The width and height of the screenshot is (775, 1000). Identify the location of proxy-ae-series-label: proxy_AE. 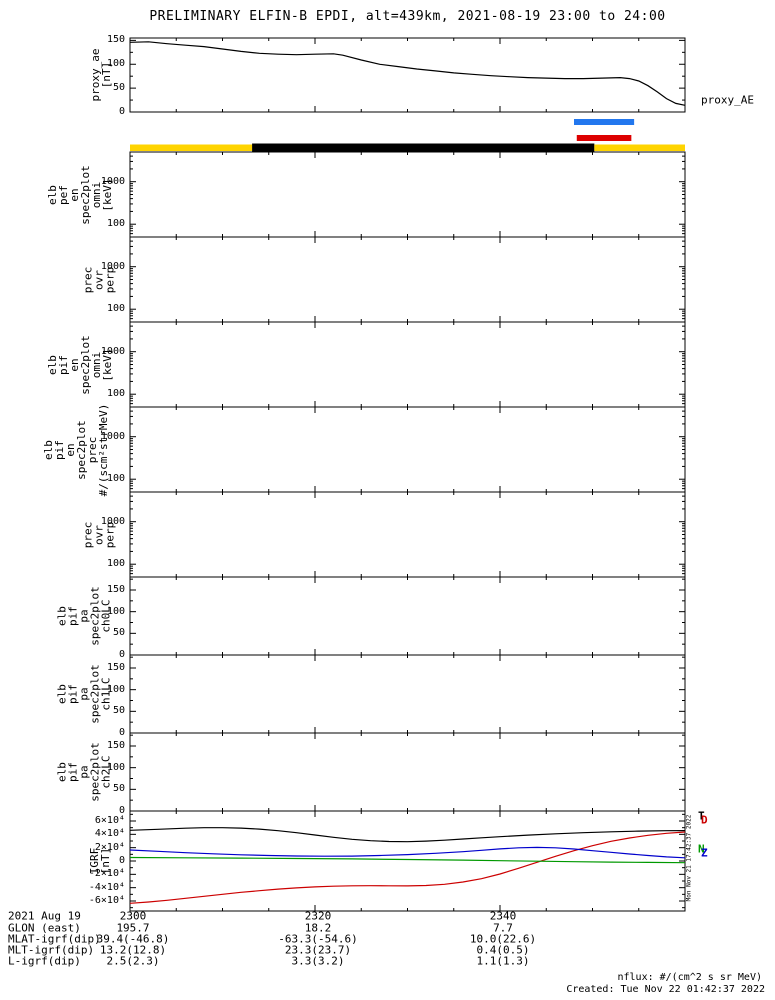
(727, 100).